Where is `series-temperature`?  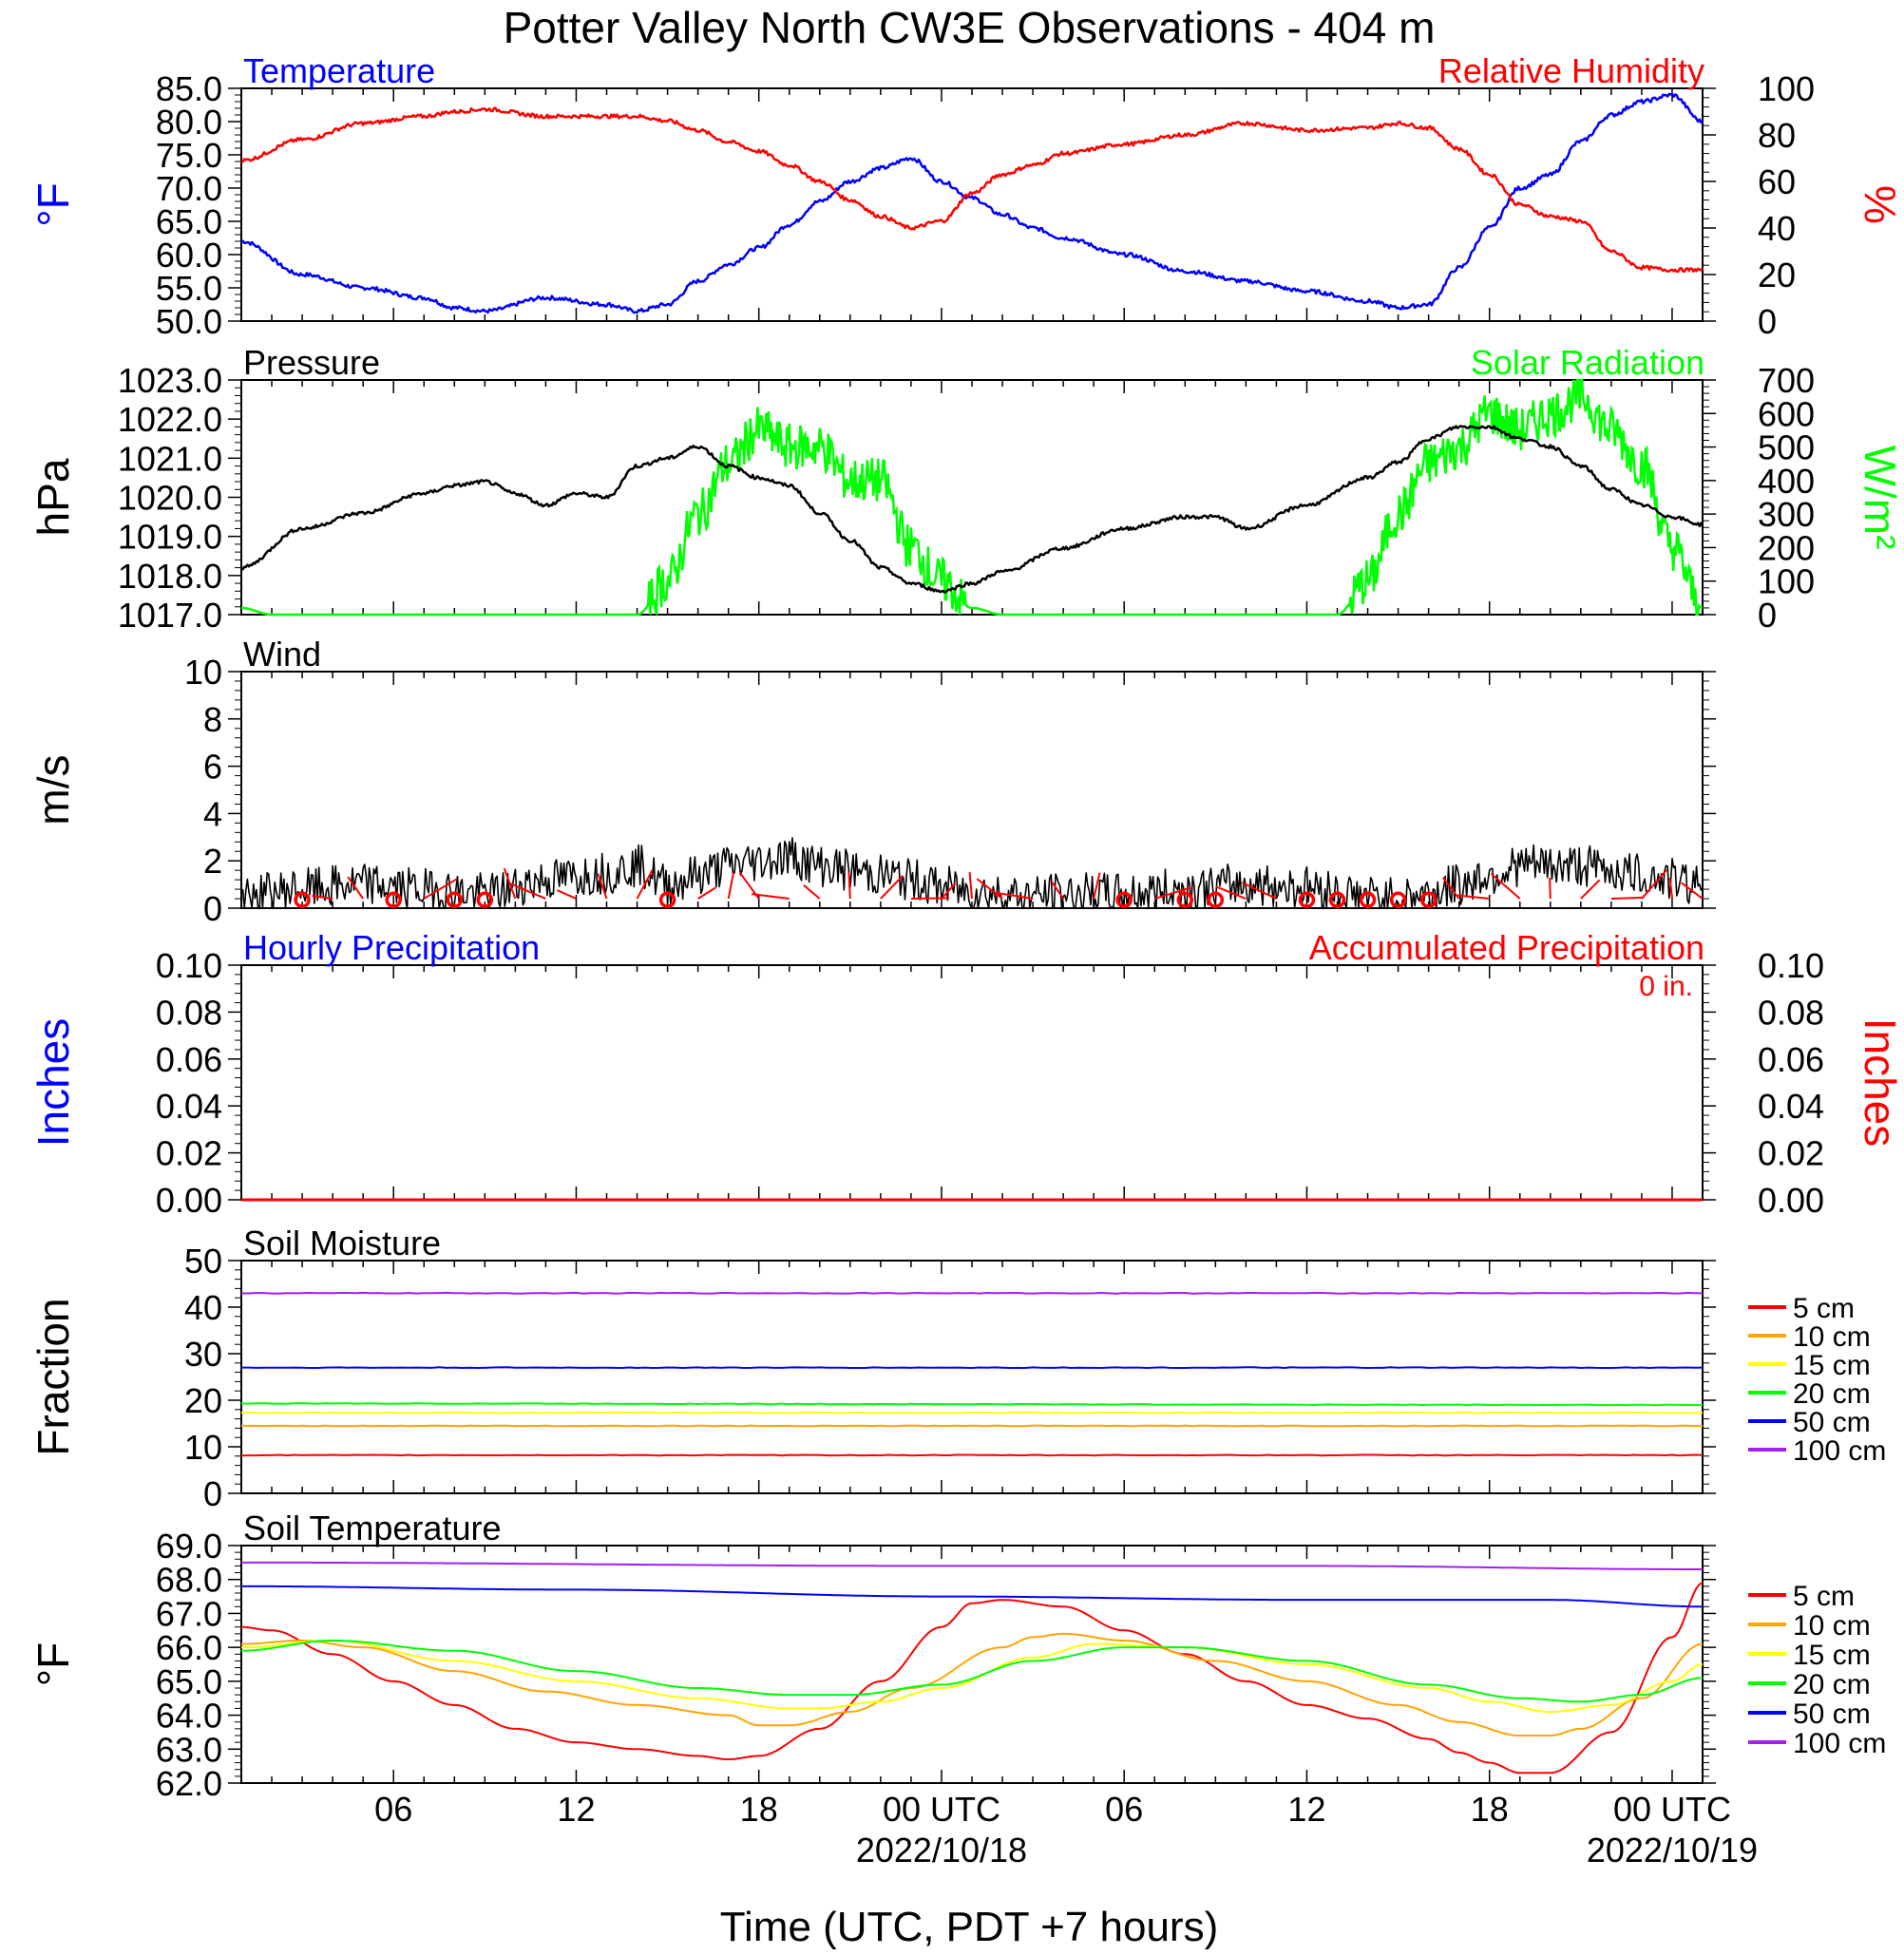 series-temperature is located at coordinates (972, 203).